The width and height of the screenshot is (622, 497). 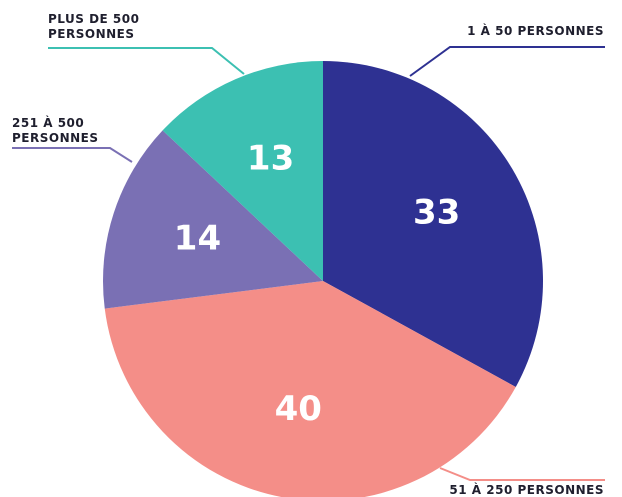 What do you see at coordinates (436, 212) in the screenshot?
I see `value-label: 33` at bounding box center [436, 212].